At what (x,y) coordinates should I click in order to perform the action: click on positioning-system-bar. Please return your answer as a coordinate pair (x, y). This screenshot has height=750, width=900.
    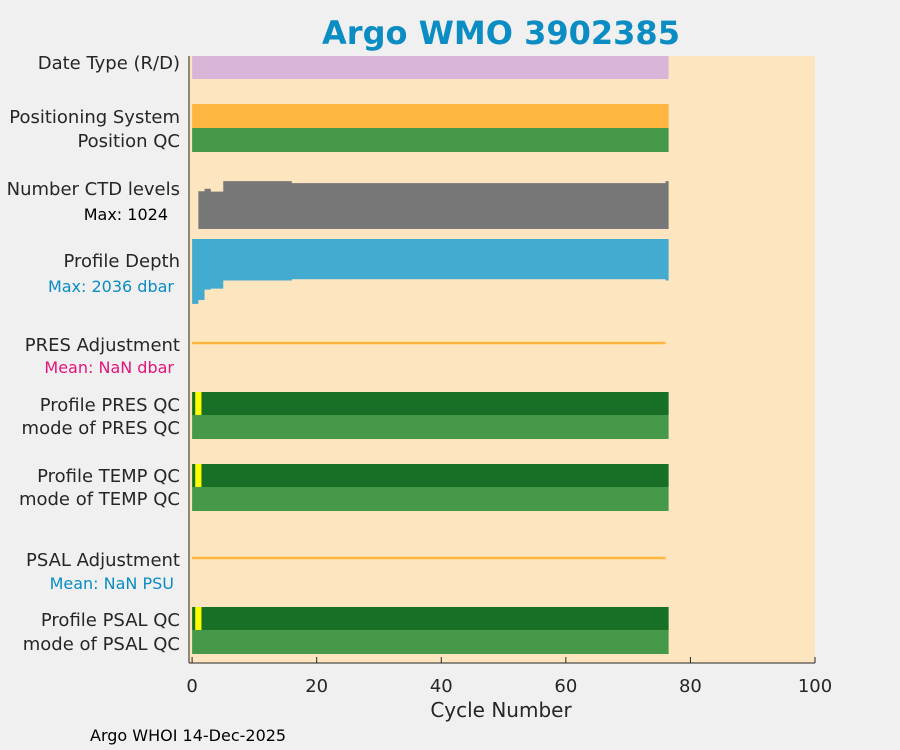
    Looking at the image, I should click on (430, 116).